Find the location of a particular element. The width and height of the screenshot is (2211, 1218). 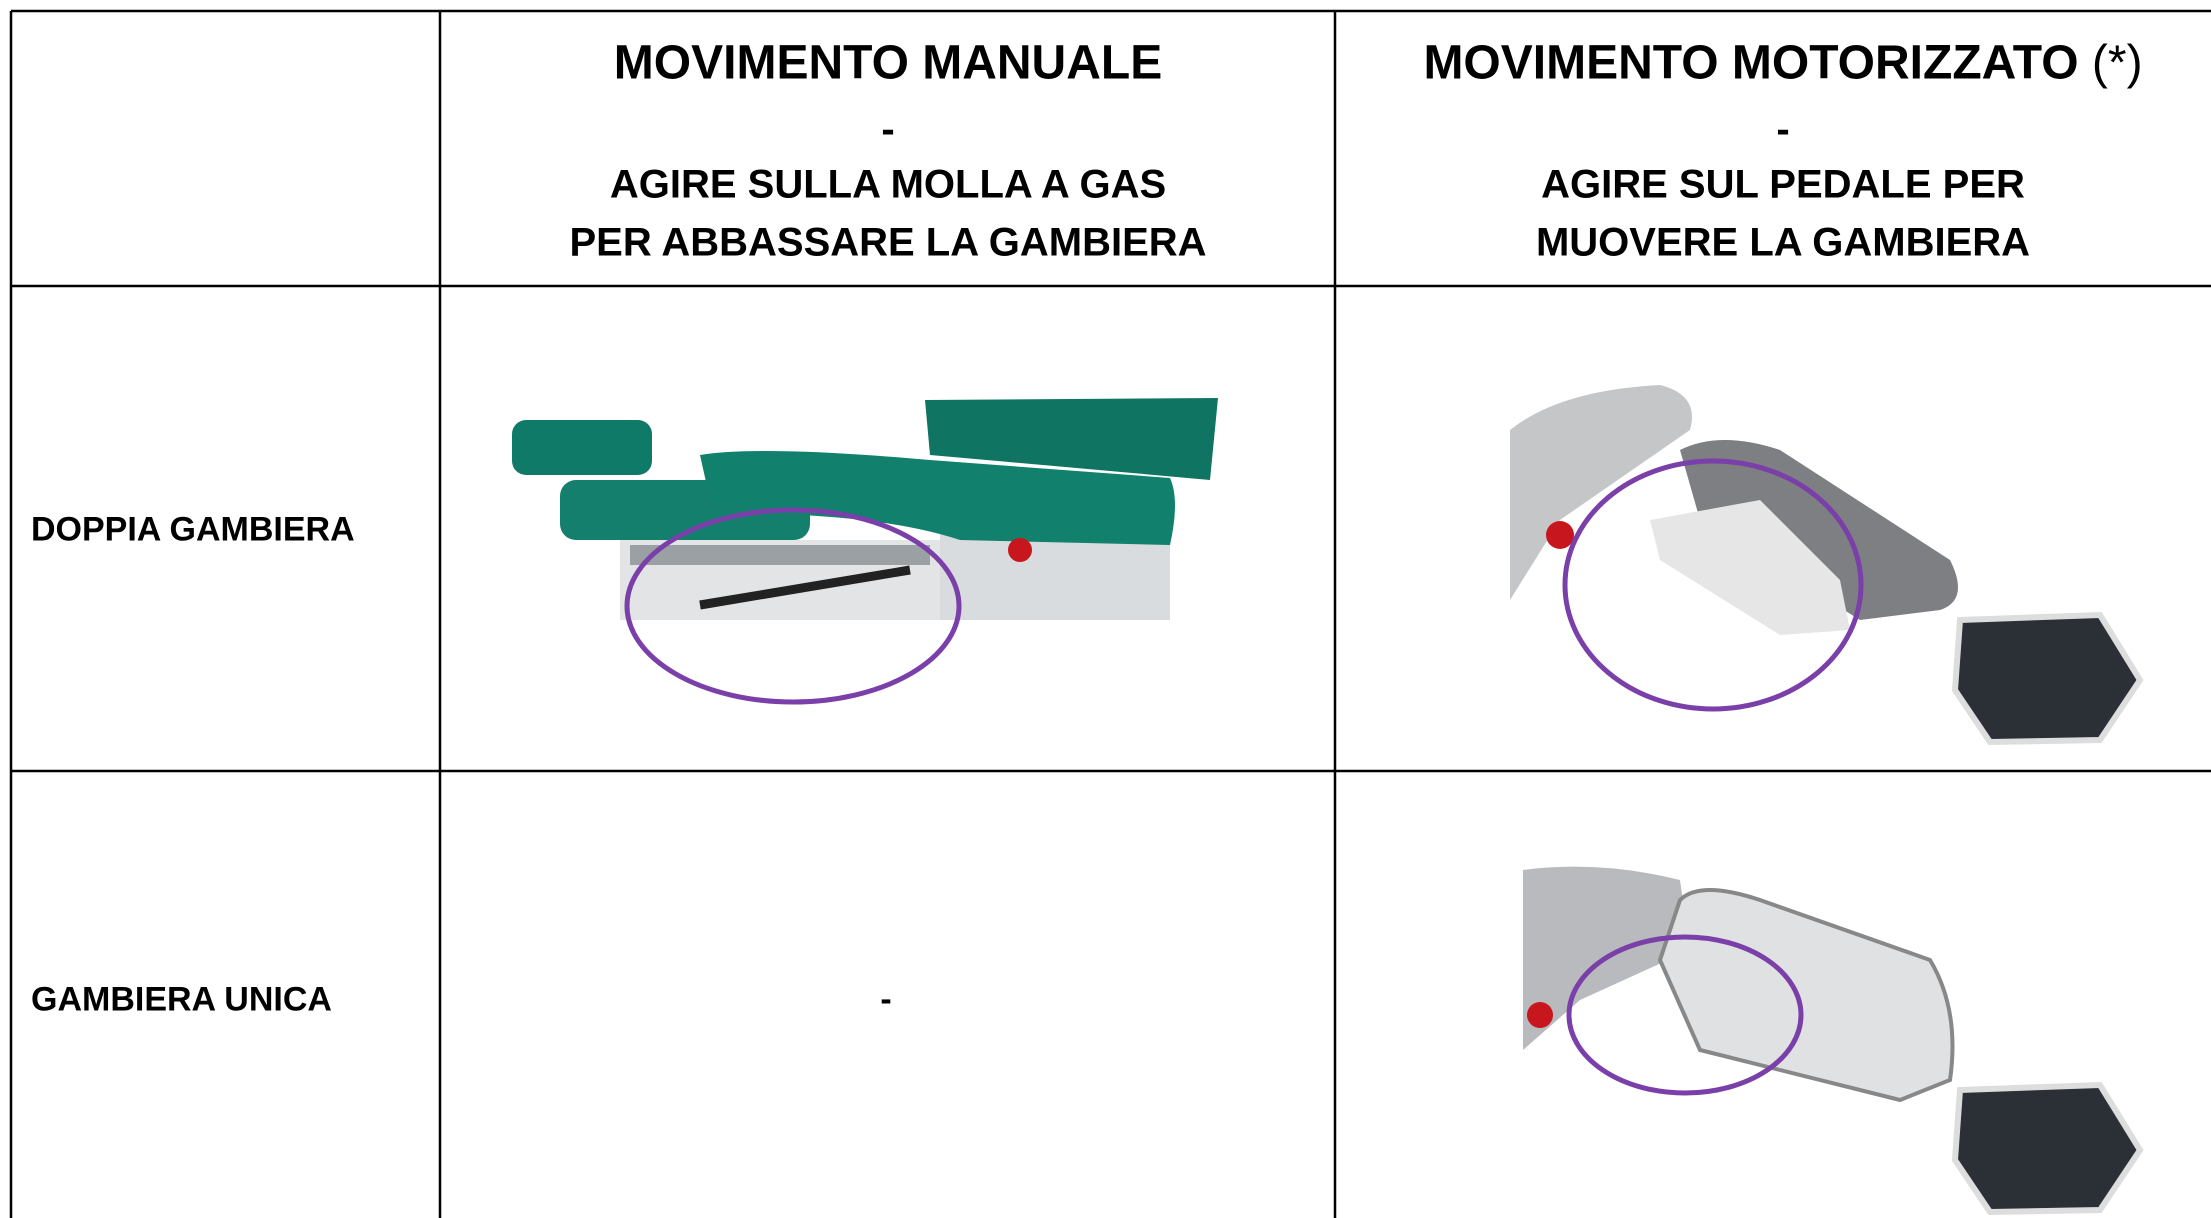

motorized-image-single is located at coordinates (1833, 1041).